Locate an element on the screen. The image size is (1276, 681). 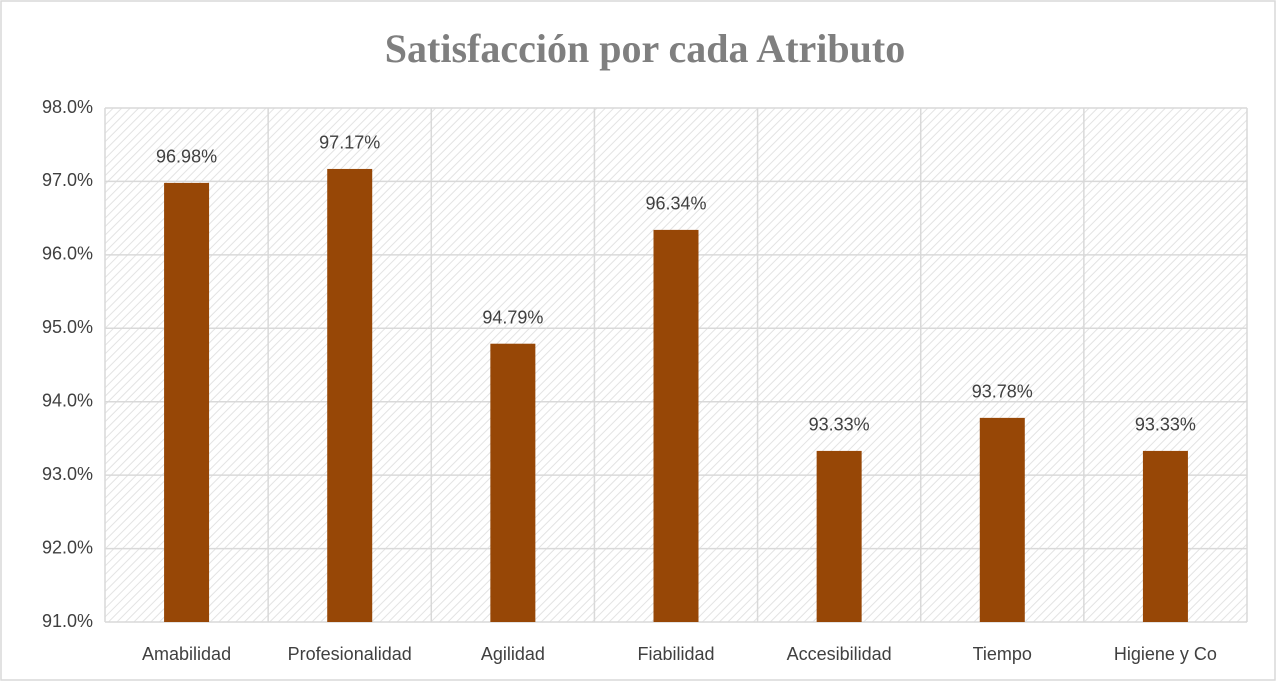
x-tick-label: Tiempo is located at coordinates (1002, 654).